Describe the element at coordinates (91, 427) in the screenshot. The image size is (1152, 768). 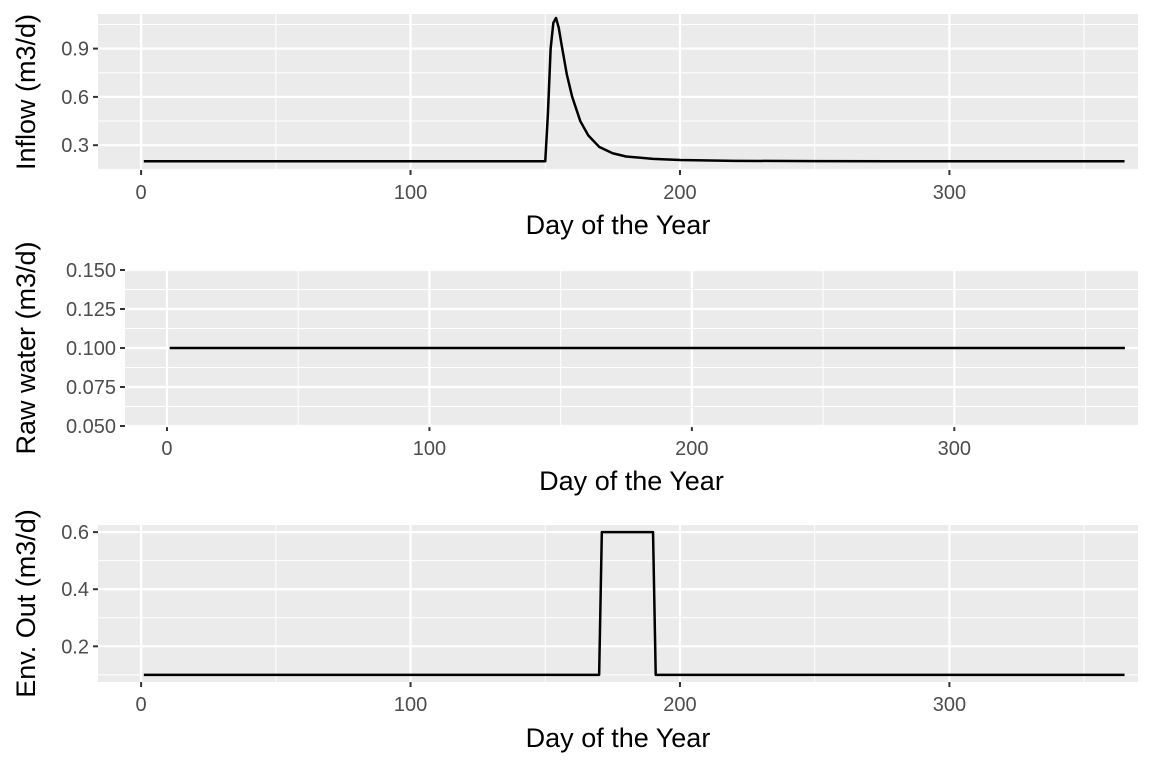
I see `y-tick-label: 0.050` at that location.